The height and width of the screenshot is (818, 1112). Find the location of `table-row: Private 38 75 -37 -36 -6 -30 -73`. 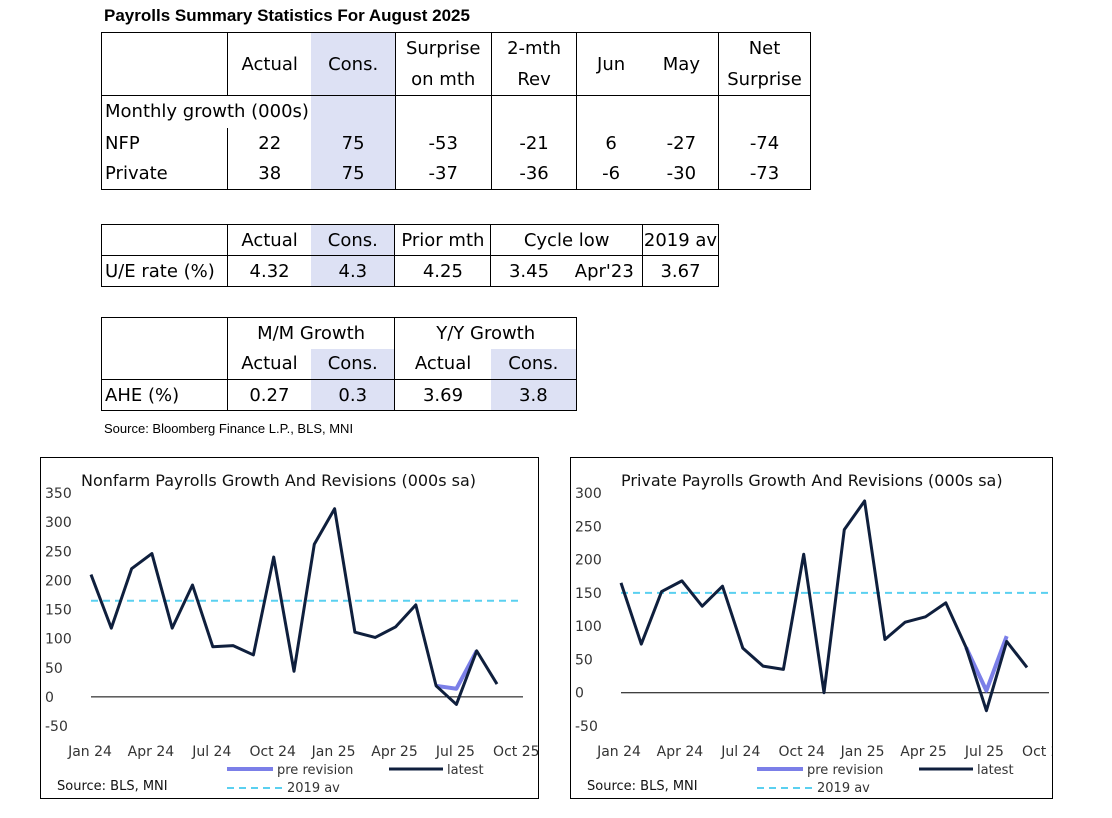

table-row: Private 38 75 -37 -36 -6 -30 -73 is located at coordinates (456, 174).